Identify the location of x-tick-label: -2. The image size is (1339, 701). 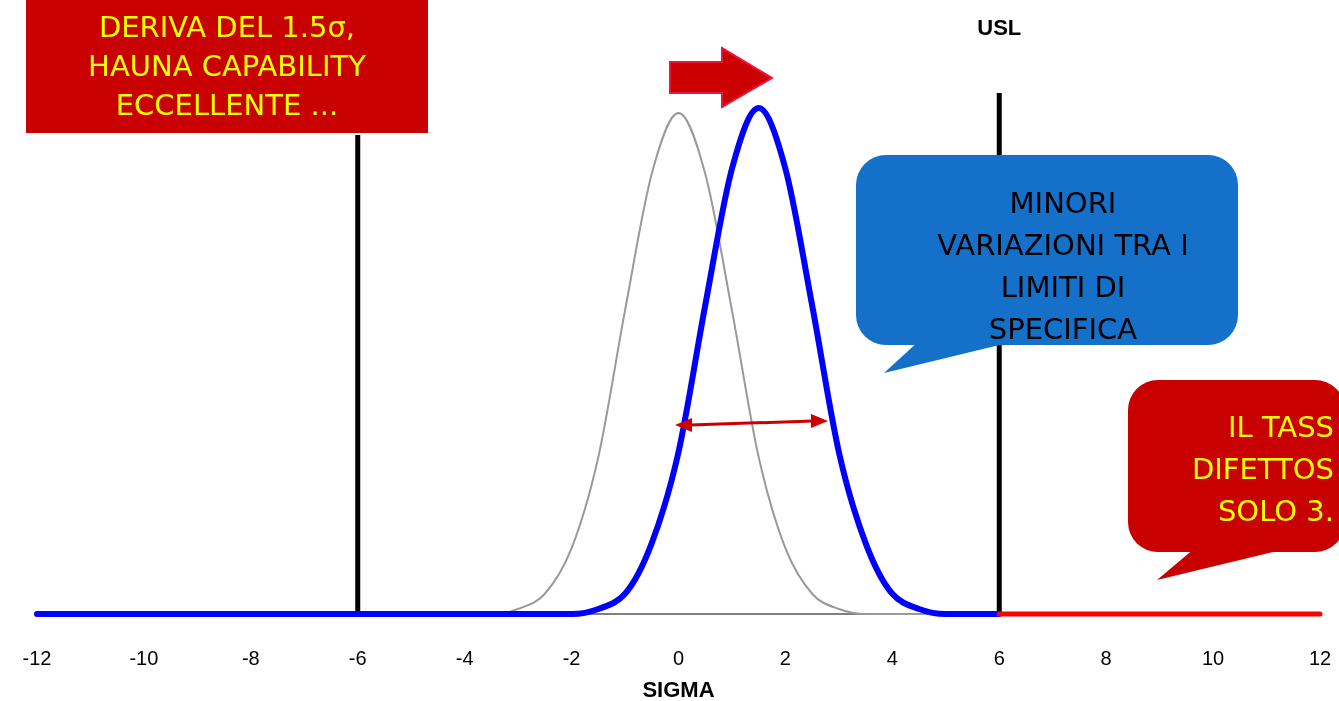
(571, 658).